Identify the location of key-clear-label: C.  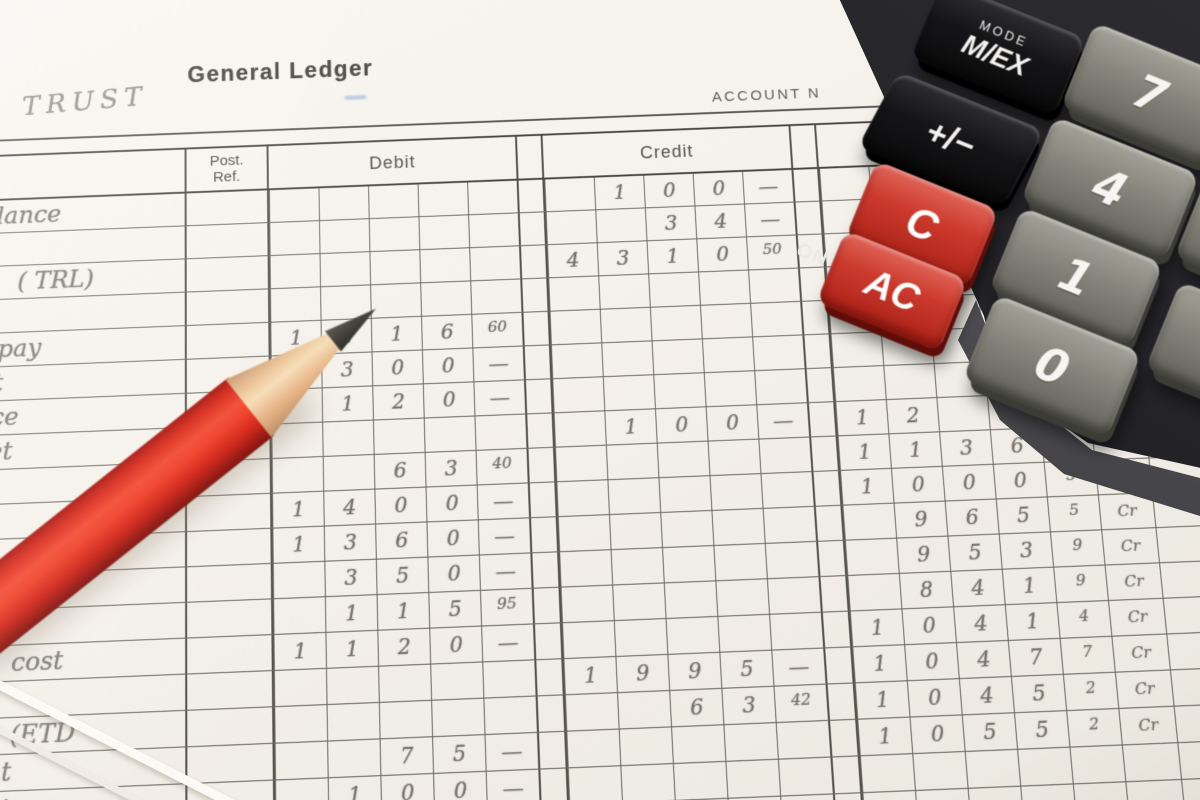
(922, 224).